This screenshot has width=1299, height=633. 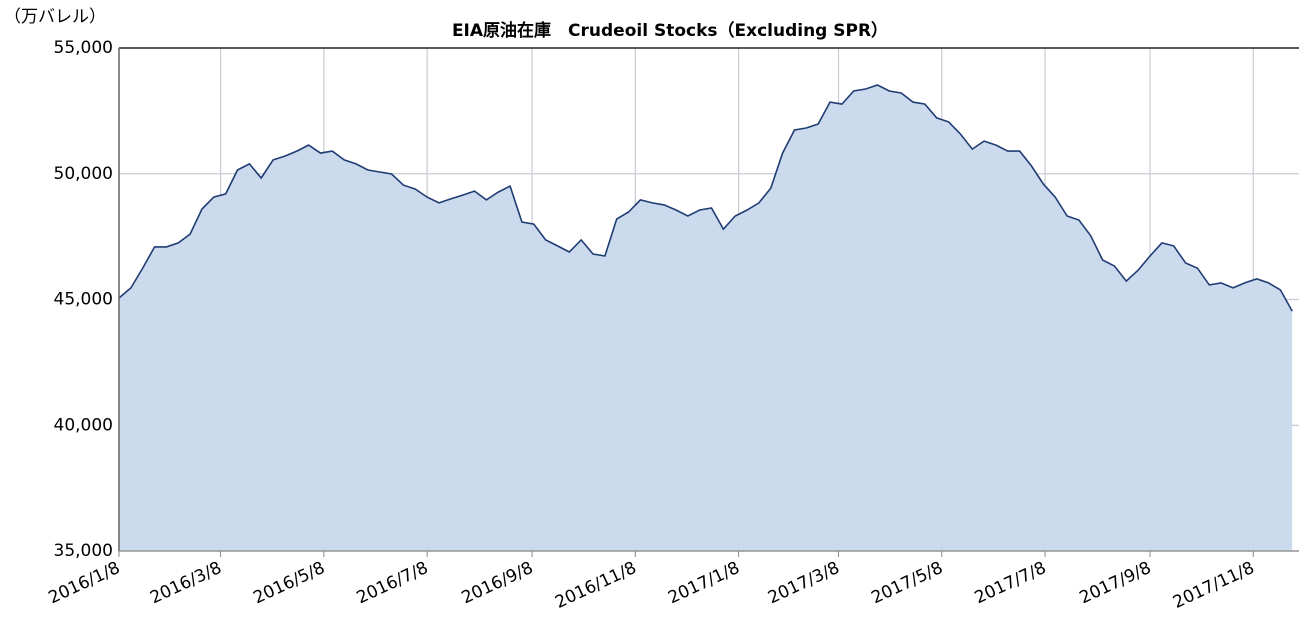 I want to click on y-tick-label: 45,000, so click(x=83, y=300).